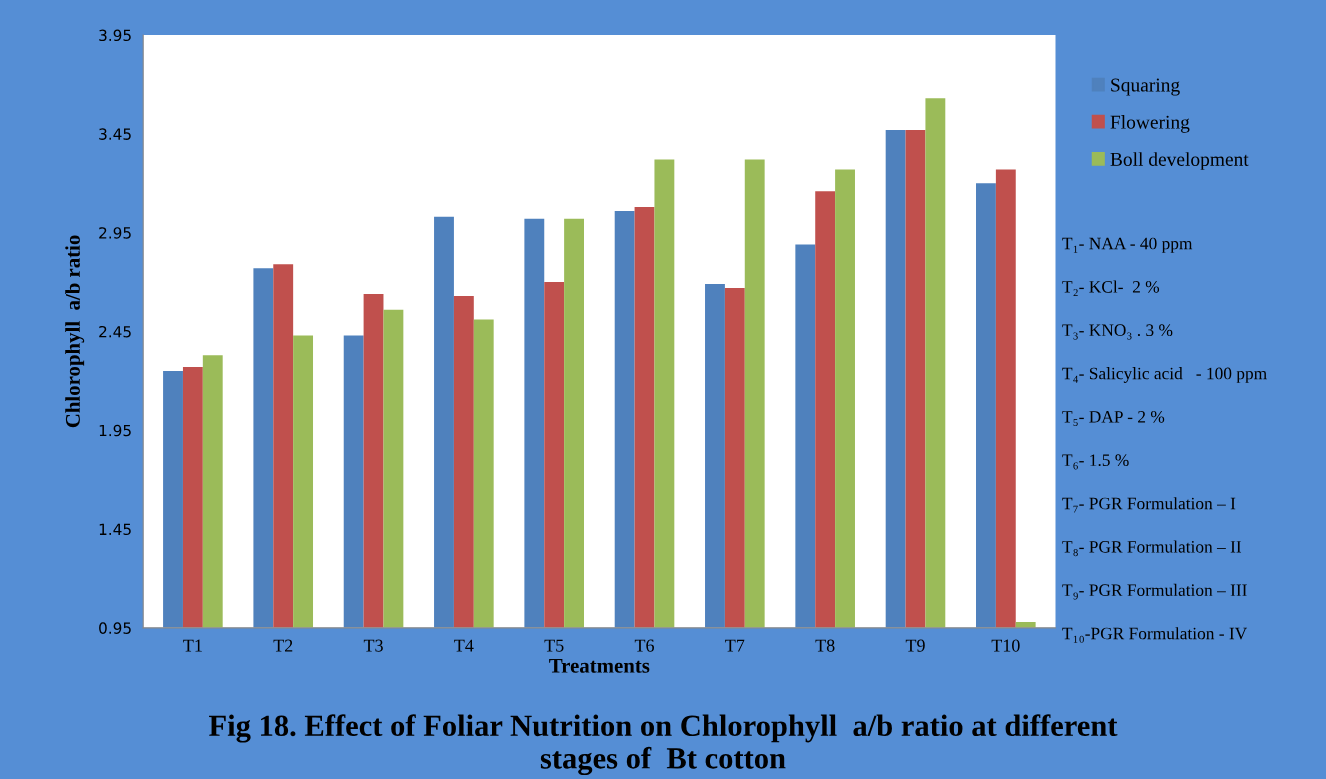  I want to click on text: T₅- DAP - 2 %, so click(1113, 418).